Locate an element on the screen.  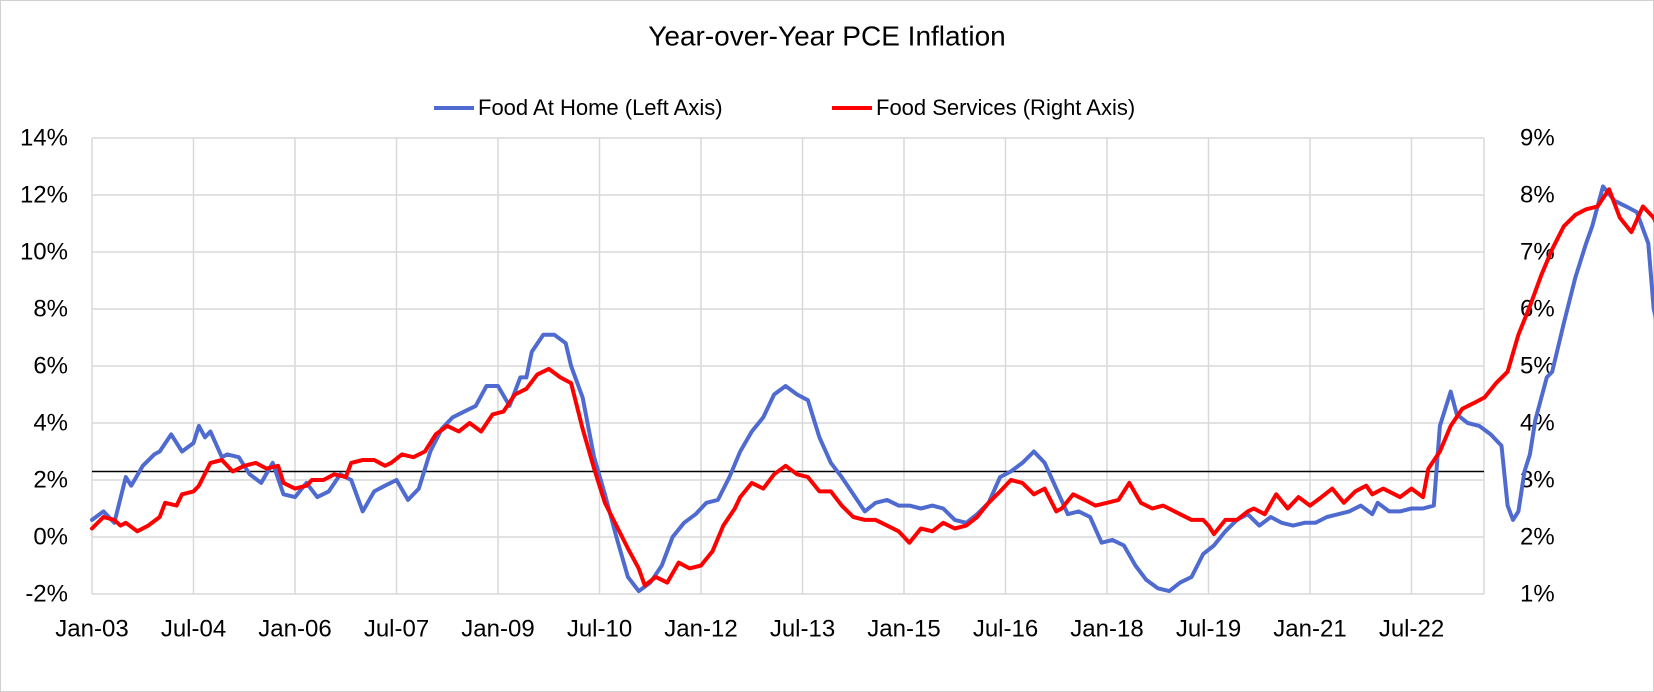
x-tick-label: Jul-07 is located at coordinates (396, 628).